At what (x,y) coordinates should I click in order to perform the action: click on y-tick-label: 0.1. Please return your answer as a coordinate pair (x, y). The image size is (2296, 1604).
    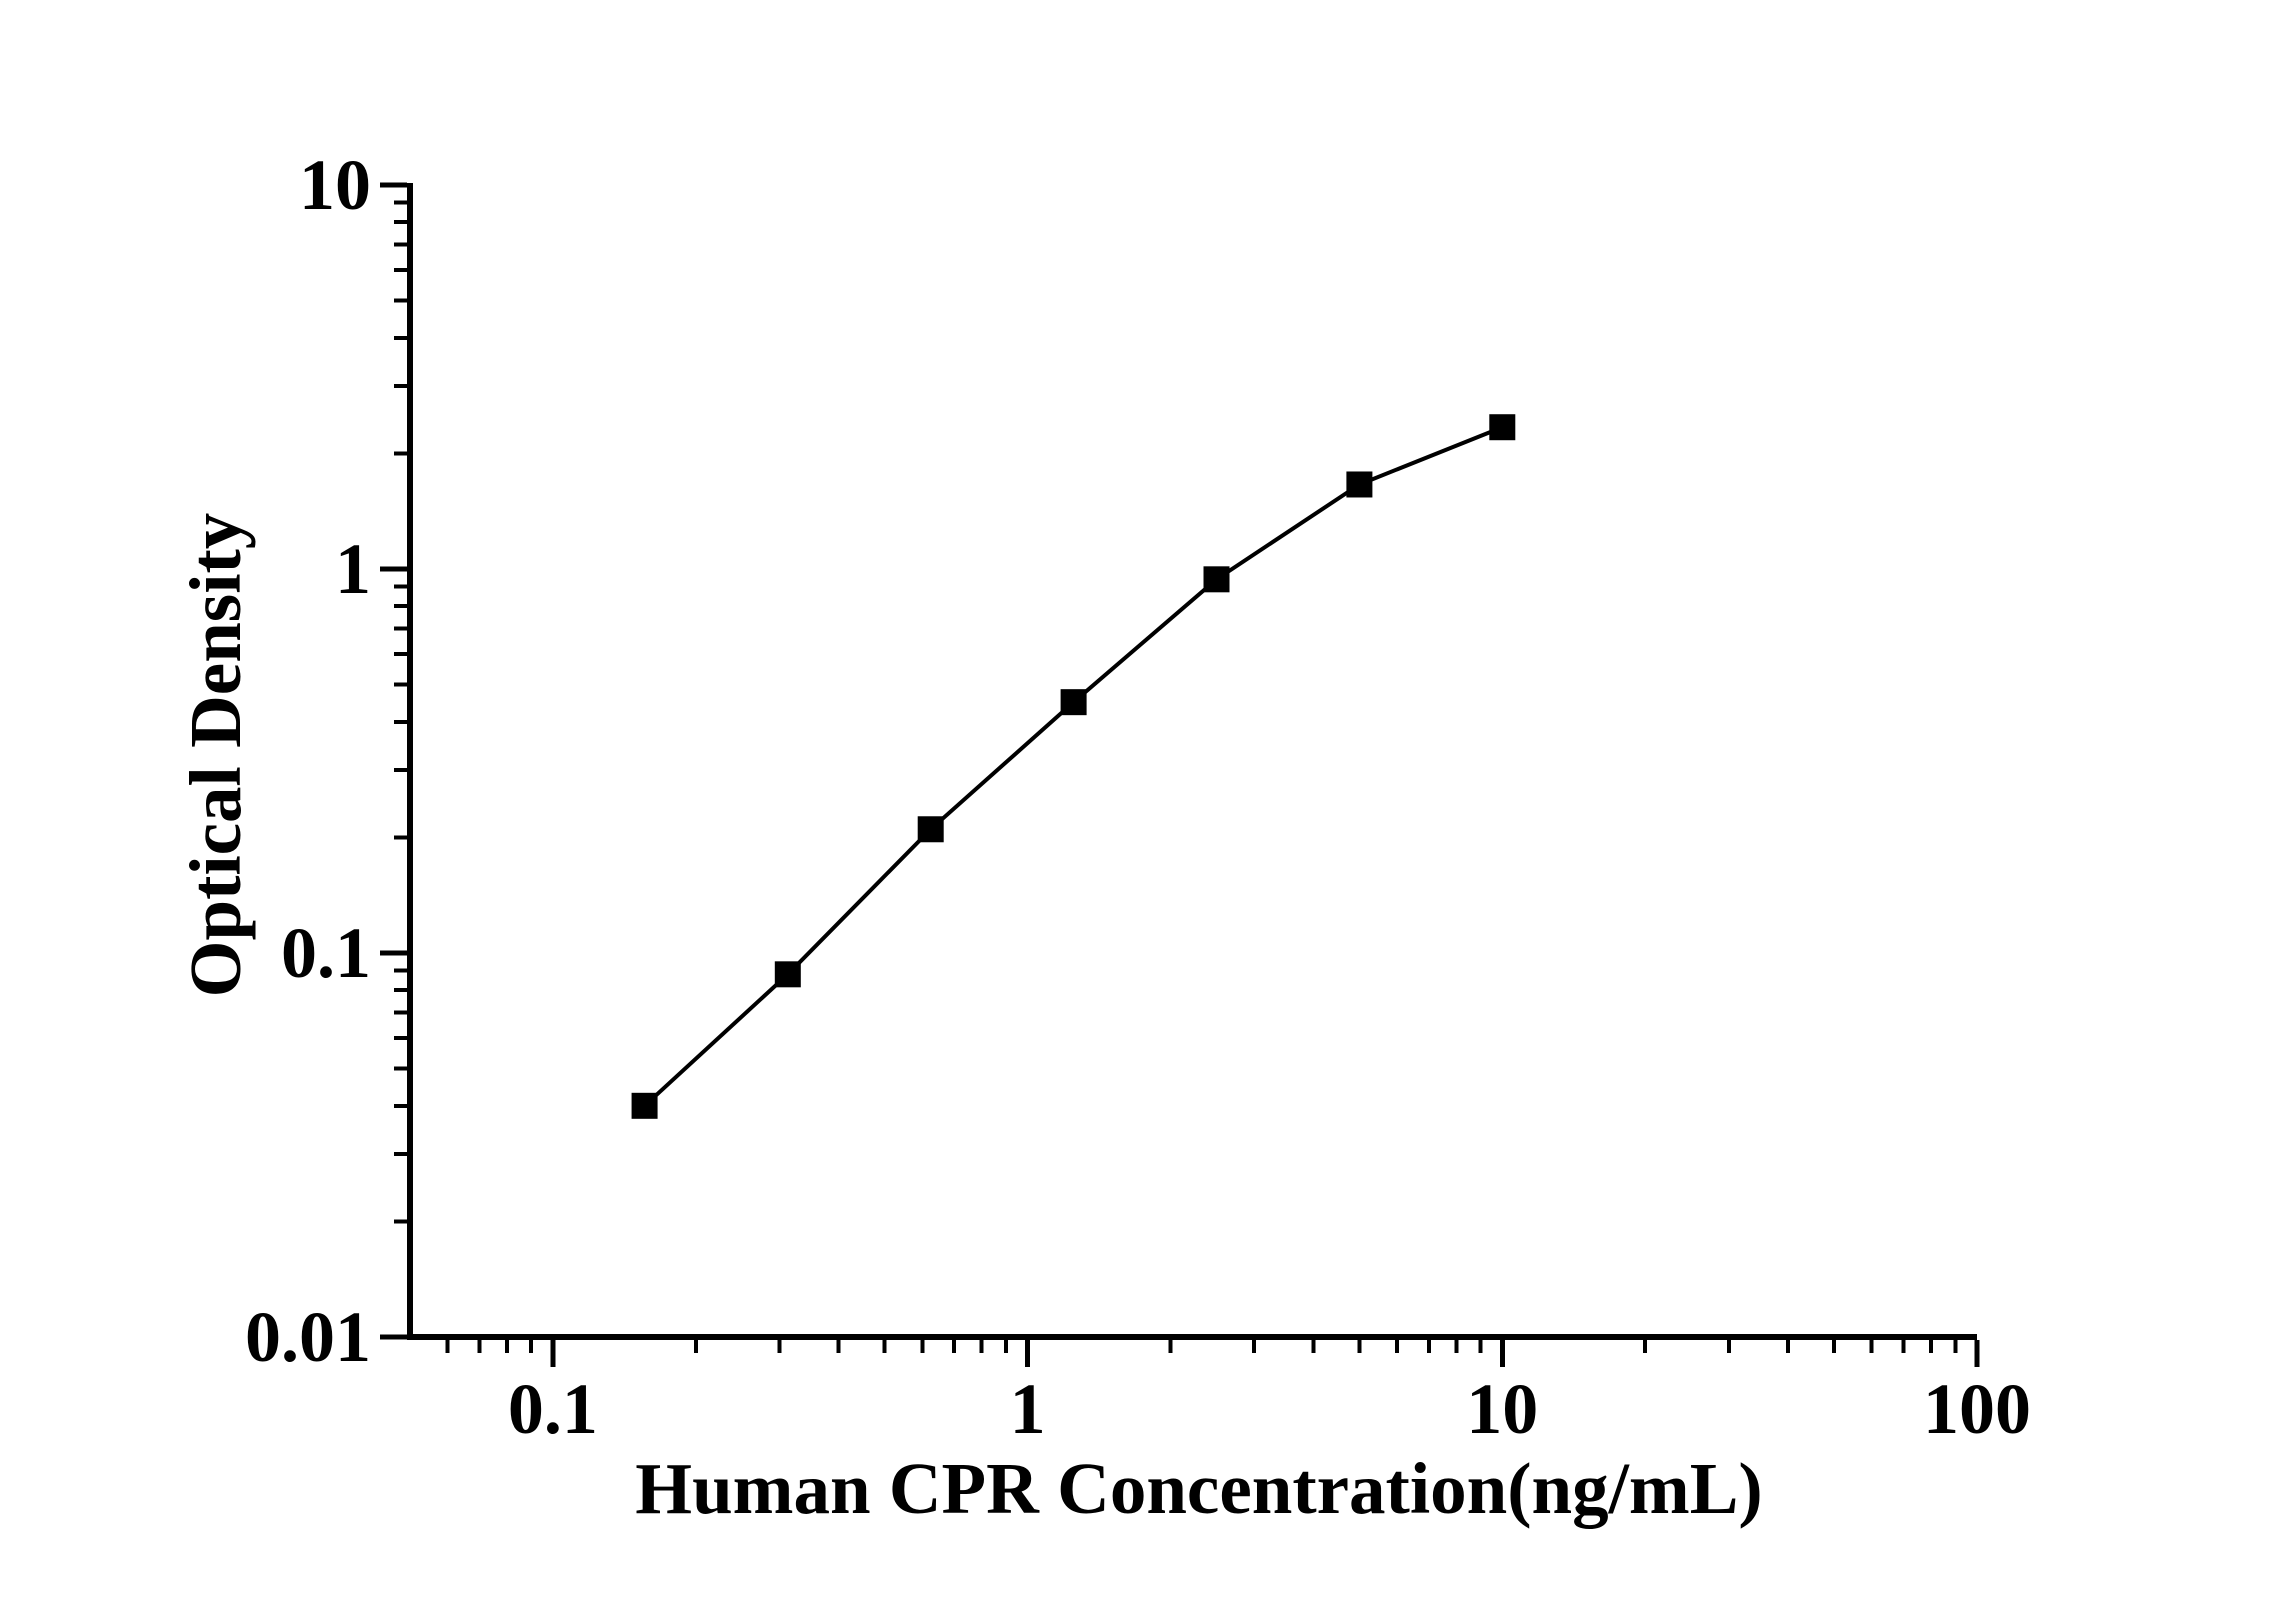
    Looking at the image, I should click on (326, 953).